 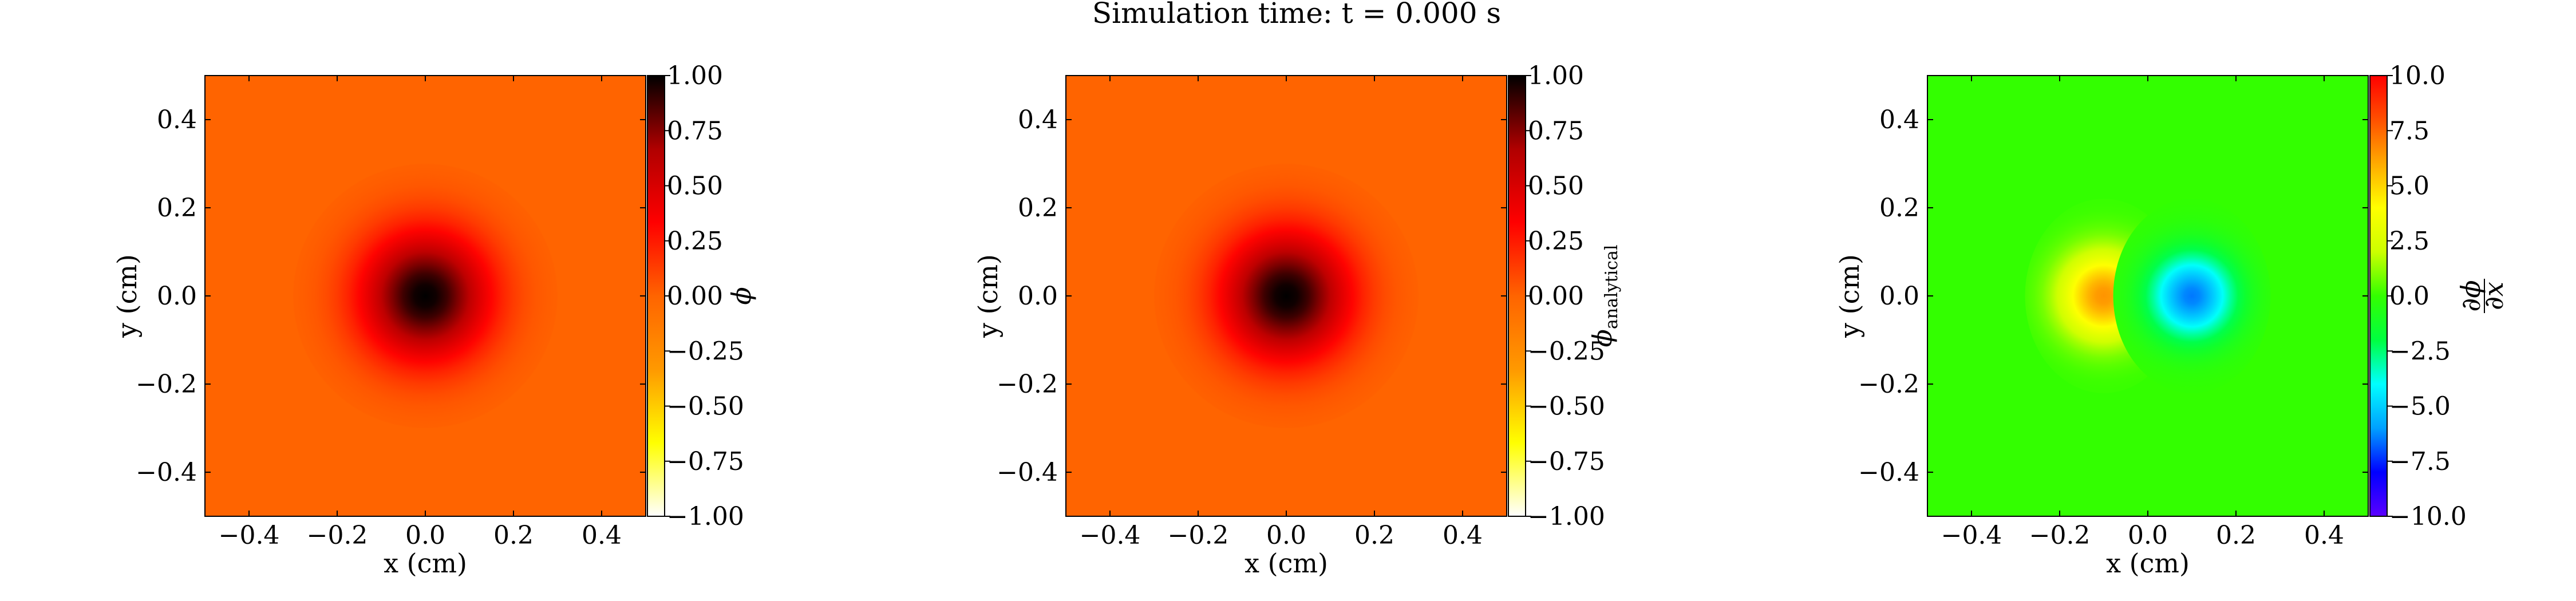 I want to click on colorbar-label: ϕ, so click(x=741, y=296).